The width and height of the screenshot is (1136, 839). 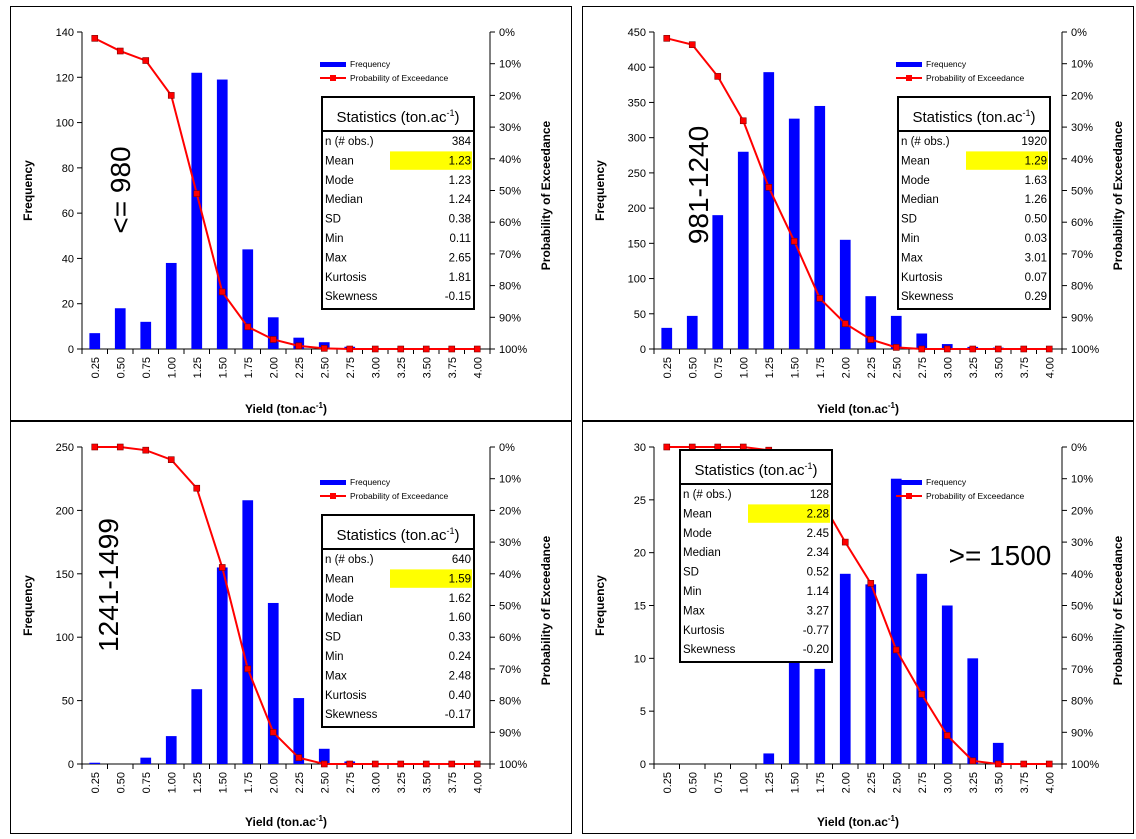 I want to click on stats-row-label: Mode, so click(x=339, y=181).